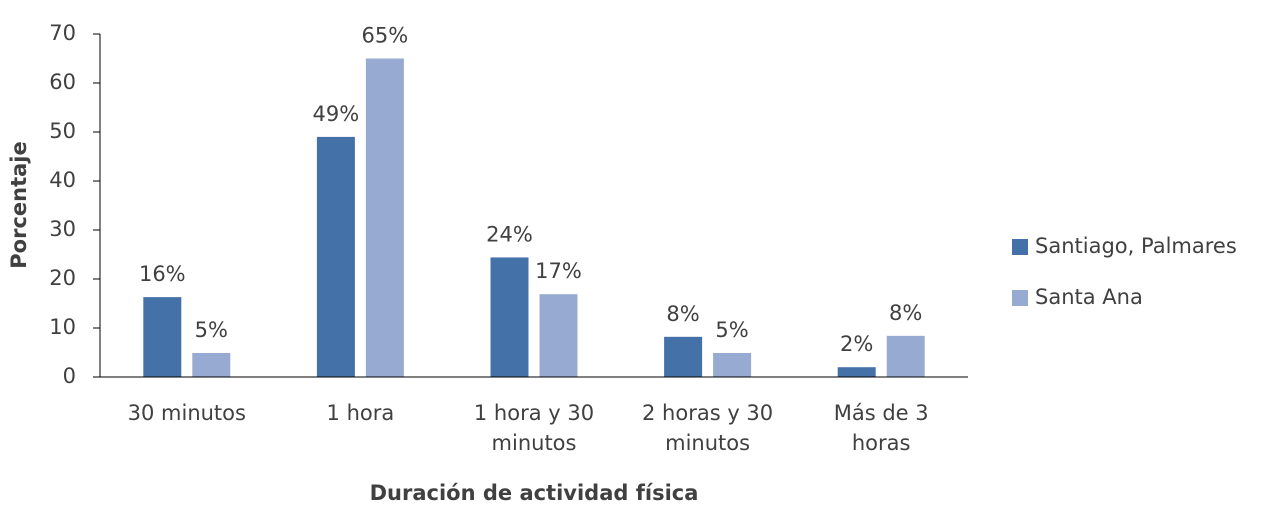  Describe the element at coordinates (534, 428) in the screenshot. I see `x-tick-label: 1 hora y 30 minutos` at that location.